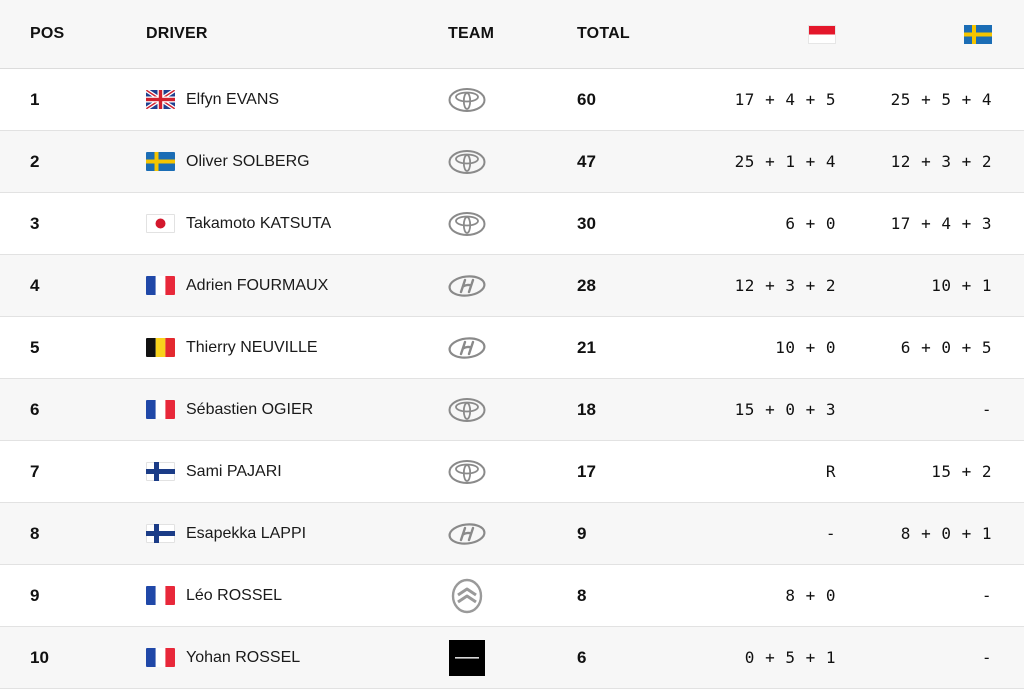 This screenshot has height=689, width=1024. What do you see at coordinates (586, 471) in the screenshot?
I see `total-points: 17` at bounding box center [586, 471].